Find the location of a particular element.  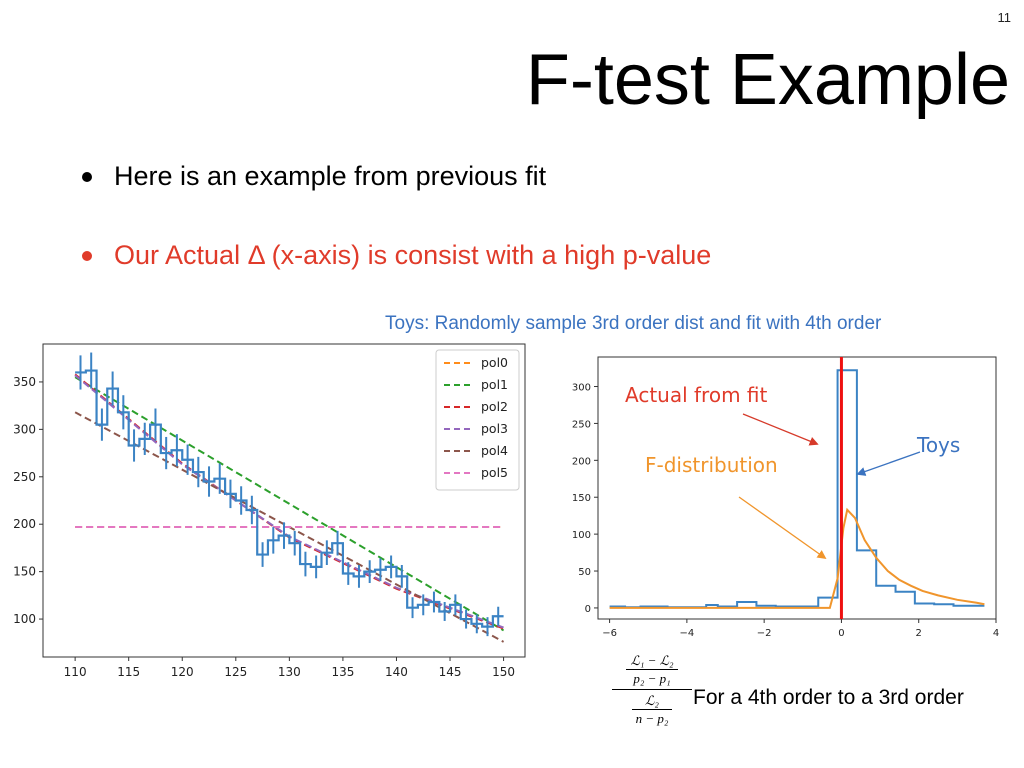

x-tick-label: −2 is located at coordinates (764, 633).